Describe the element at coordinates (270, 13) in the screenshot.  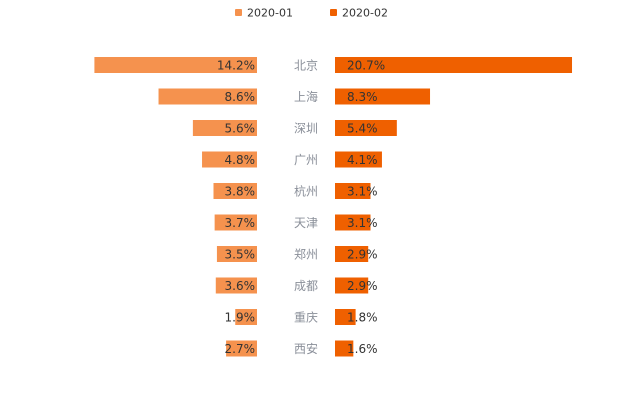
I see `legend-label-1: 2020-01` at that location.